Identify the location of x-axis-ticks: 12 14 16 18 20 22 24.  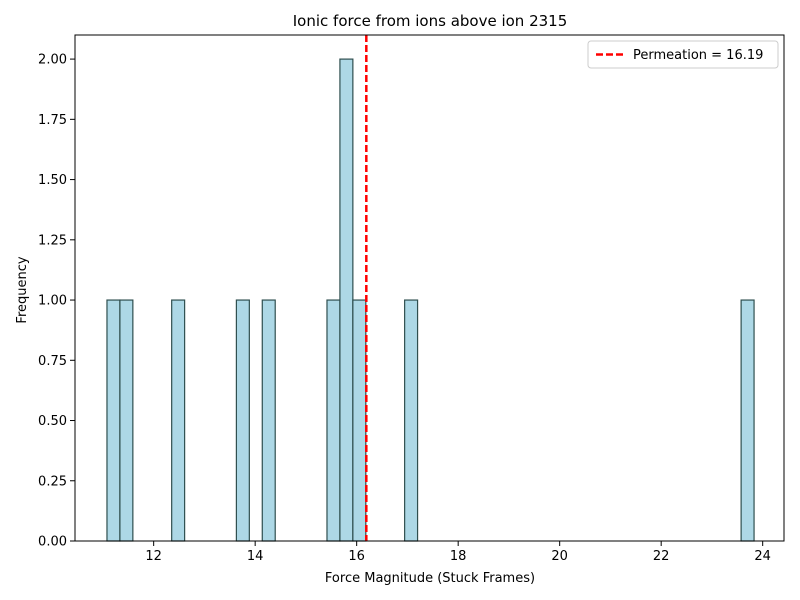
(458, 552).